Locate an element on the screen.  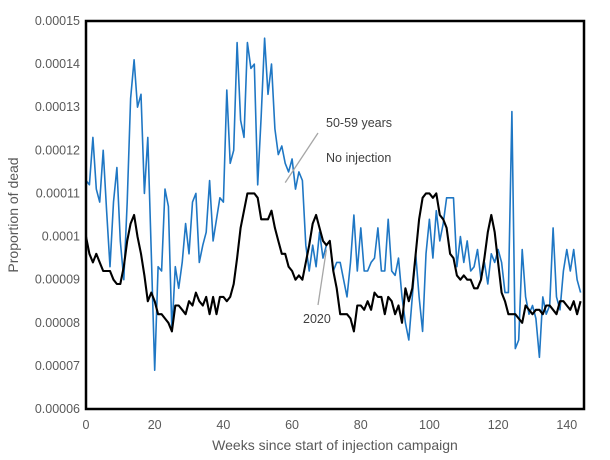
y-tick-label: 0.00008 is located at coordinates (57, 323).